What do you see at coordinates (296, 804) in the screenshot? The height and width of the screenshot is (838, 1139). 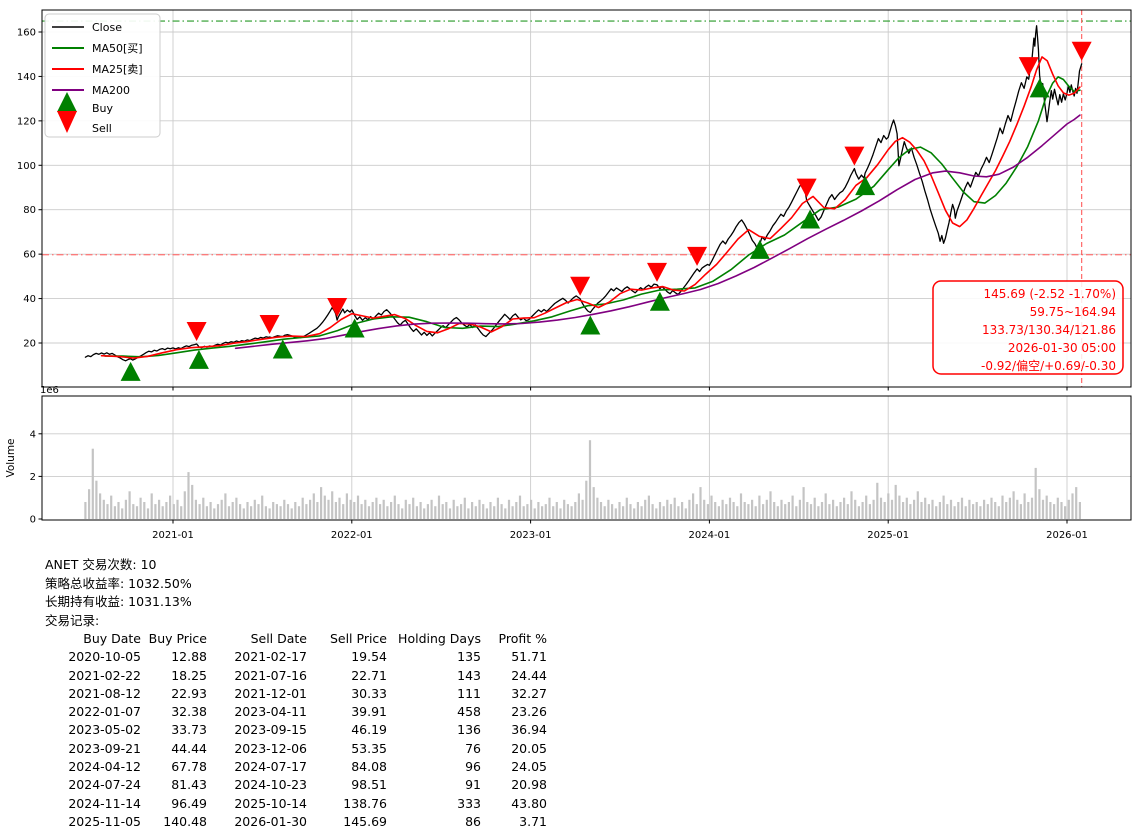 I see `trade-row: 2024-11-14 96.49 2025-10-14 138.76 333 43.80` at bounding box center [296, 804].